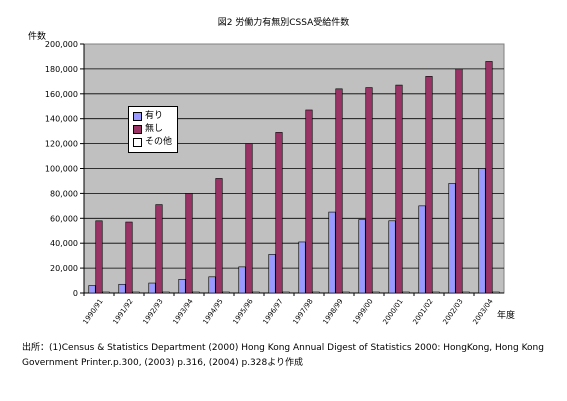 This screenshot has height=401, width=567. What do you see at coordinates (92, 312) in the screenshot?
I see `x-tick-label: 1990/91` at bounding box center [92, 312].